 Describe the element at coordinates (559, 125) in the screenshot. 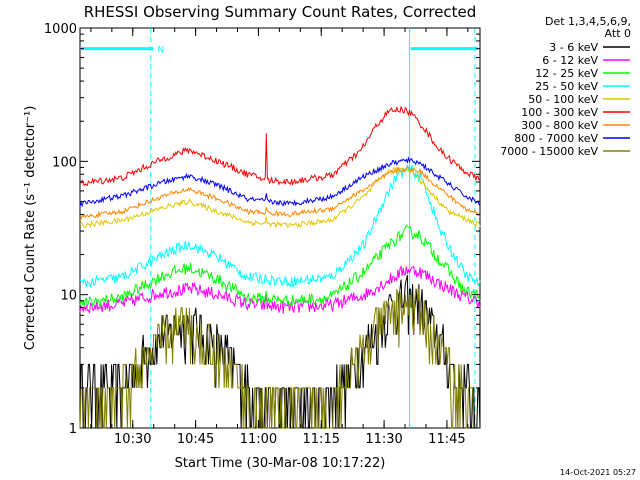

I see `legend-label-6: 300 - 800 keV` at that location.